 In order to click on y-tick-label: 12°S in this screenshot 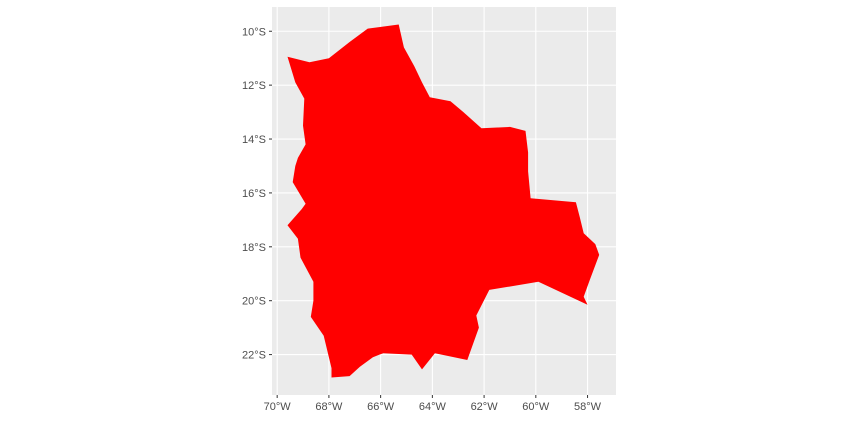, I will do `click(254, 86)`.